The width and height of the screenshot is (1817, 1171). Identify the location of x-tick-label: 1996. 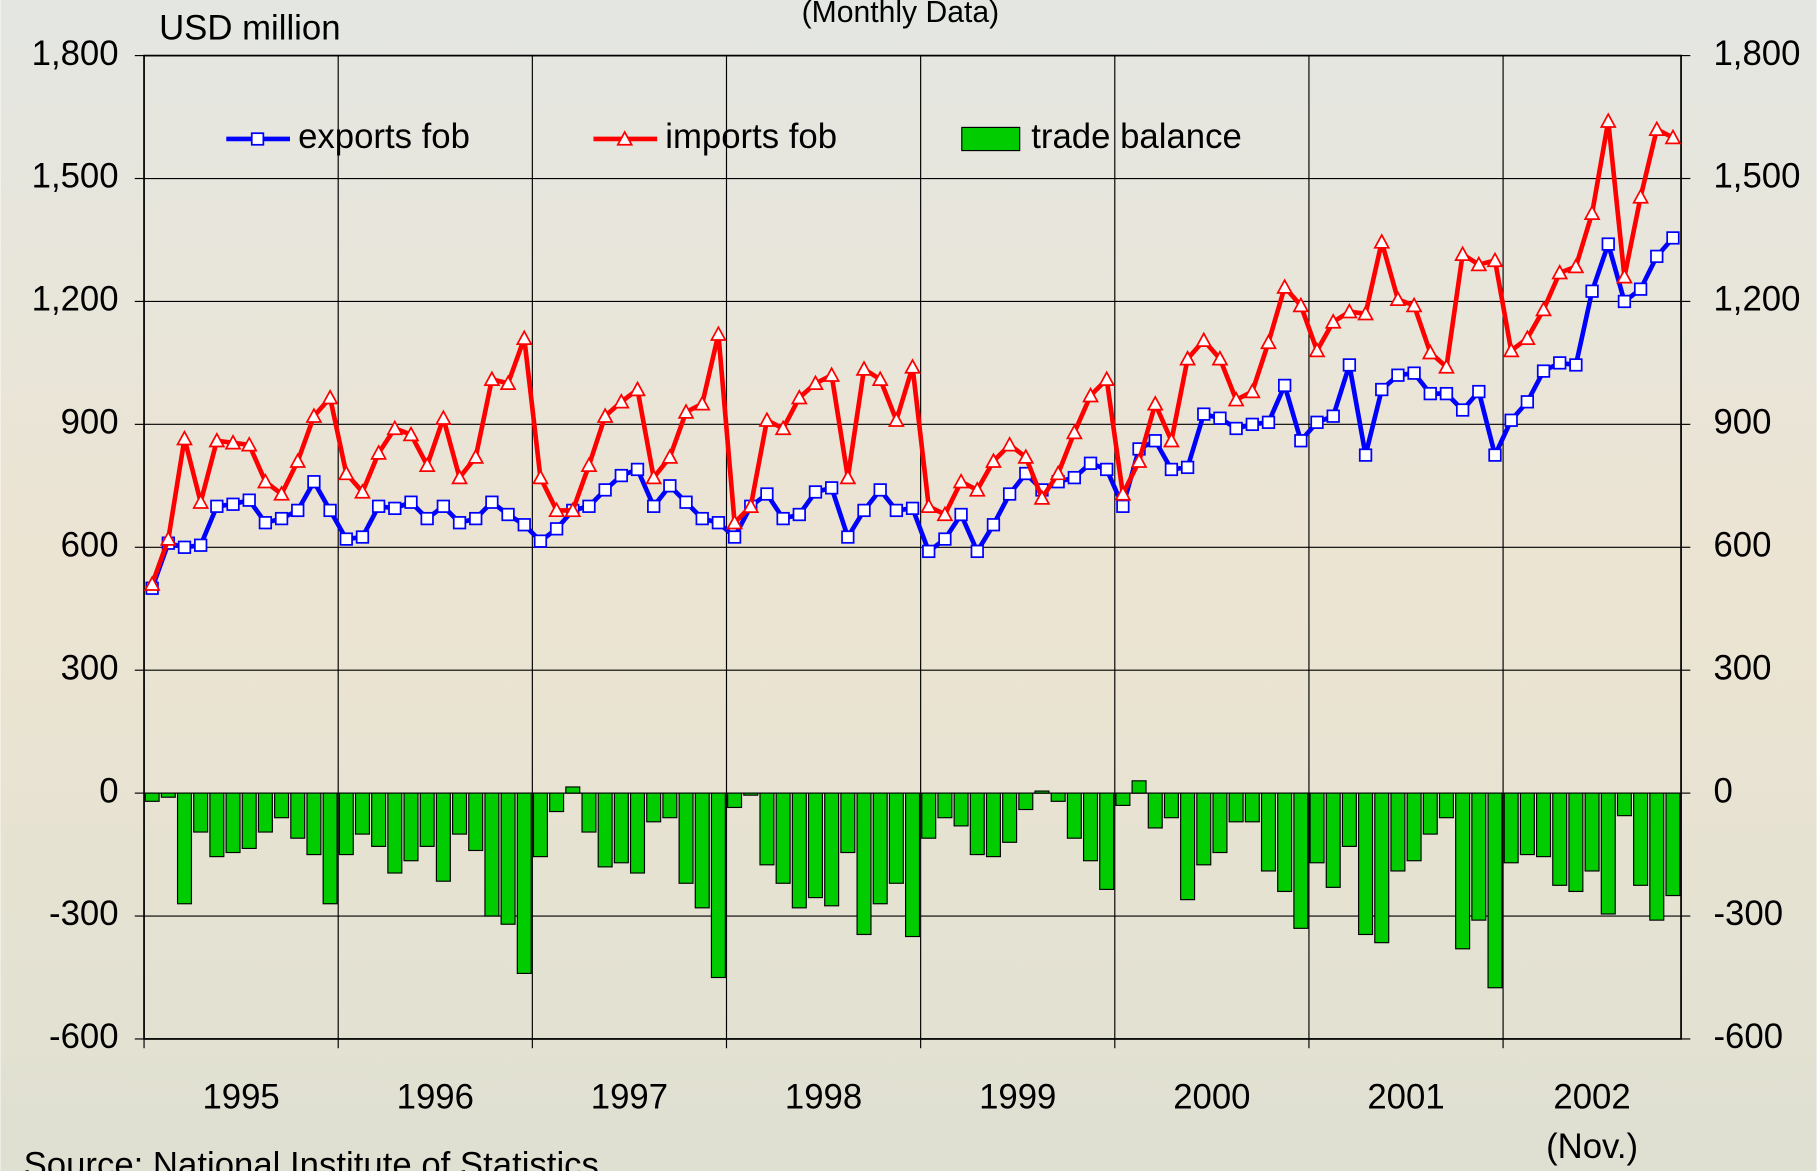
(435, 1097).